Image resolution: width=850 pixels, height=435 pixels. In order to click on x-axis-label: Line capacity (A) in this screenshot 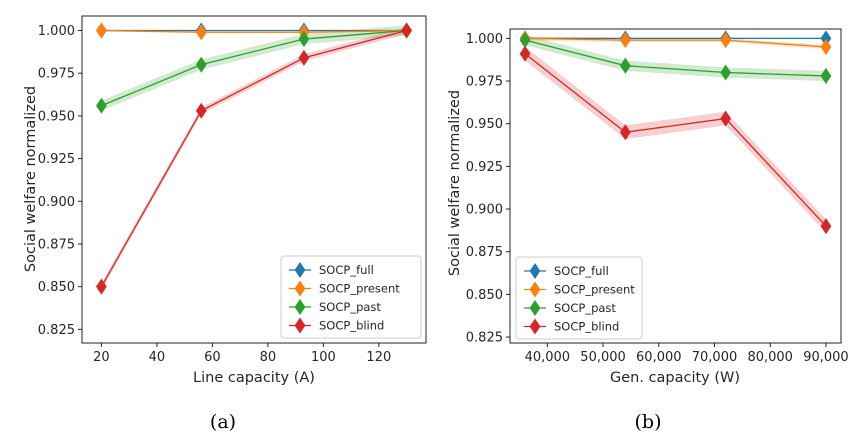, I will do `click(254, 378)`.